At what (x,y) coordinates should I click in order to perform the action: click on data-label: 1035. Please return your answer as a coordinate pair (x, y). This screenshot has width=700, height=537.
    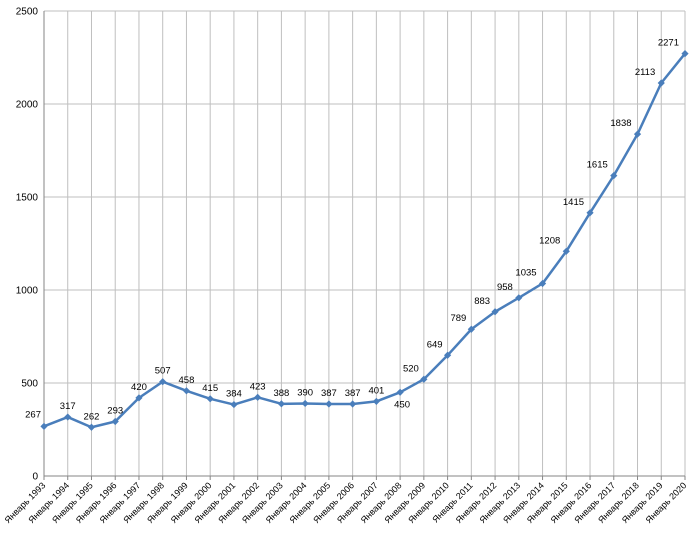
    Looking at the image, I should click on (525, 272).